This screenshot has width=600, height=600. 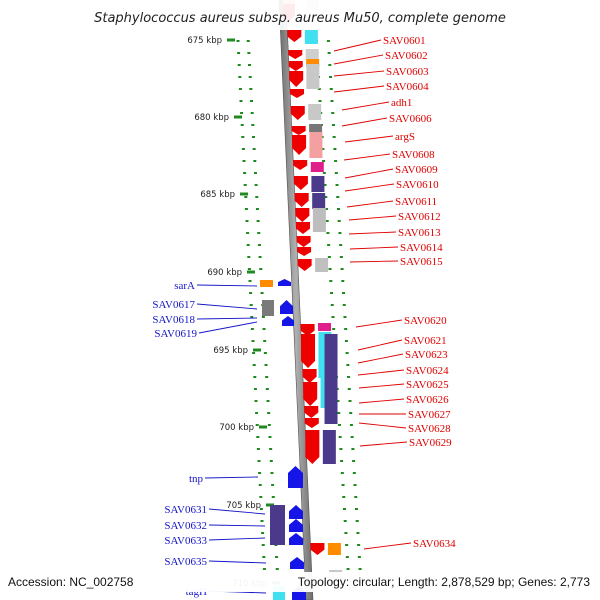 I want to click on gene-label-sav0623: SAV0623, so click(x=426, y=355).